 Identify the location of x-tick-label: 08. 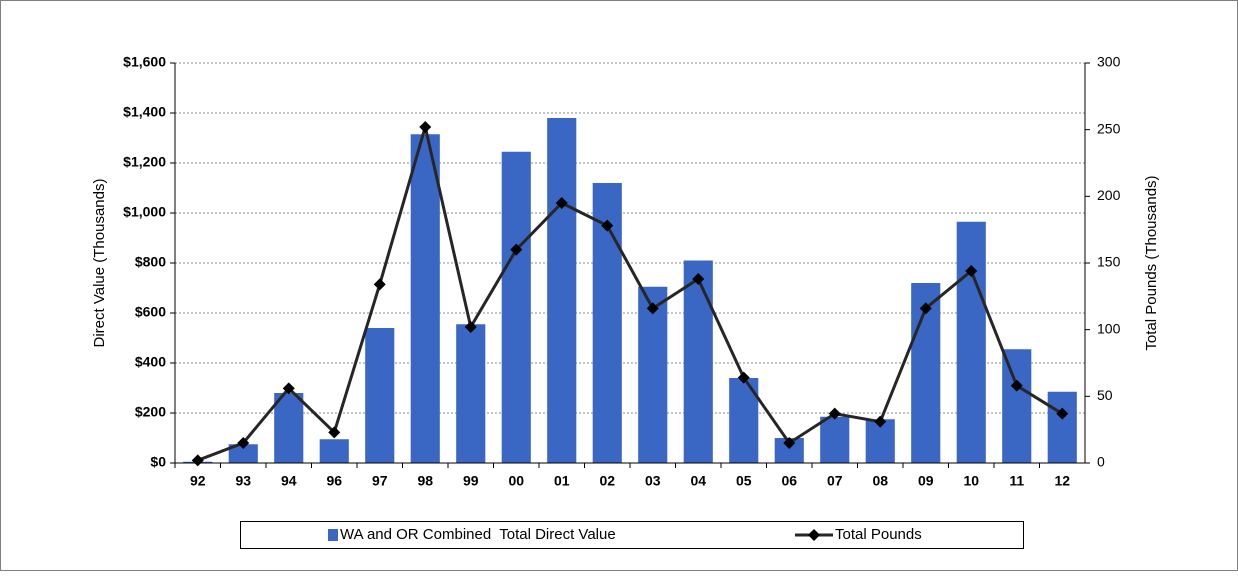
(880, 481).